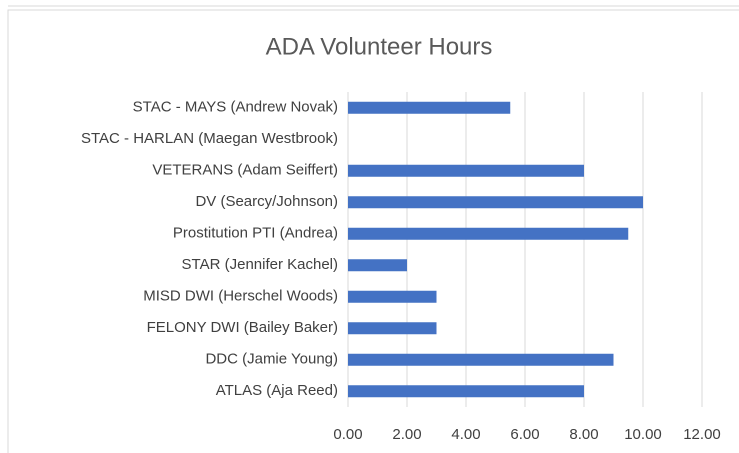  I want to click on y-tick-label: Prostitution PTI (Andrea), so click(255, 233).